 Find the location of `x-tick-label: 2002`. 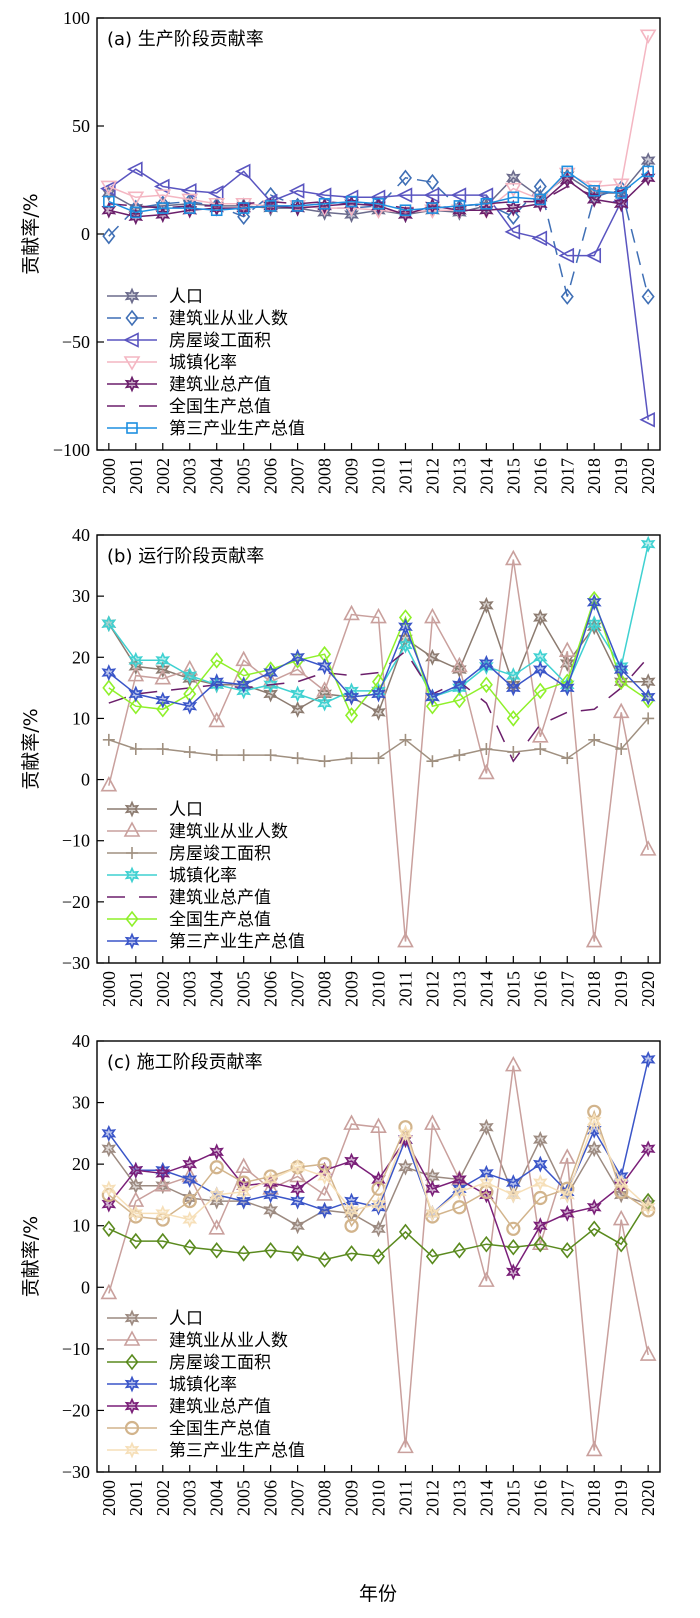

x-tick-label: 2002 is located at coordinates (163, 476).